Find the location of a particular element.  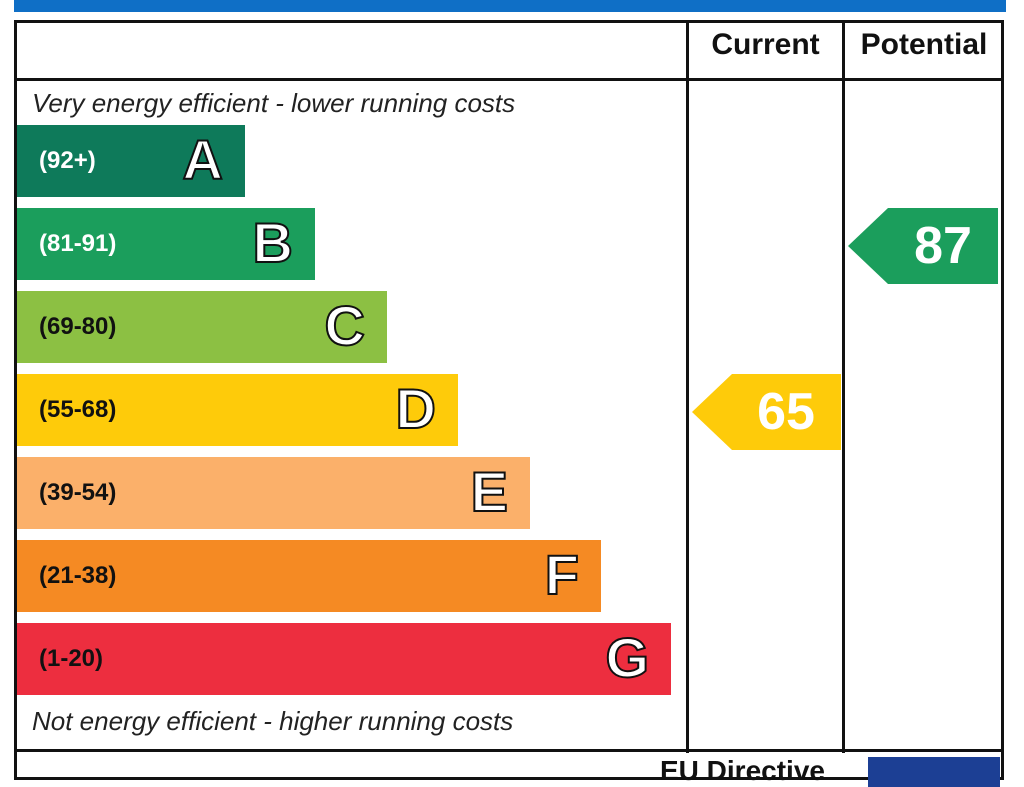

potential-column-header: Potential is located at coordinates (924, 44).